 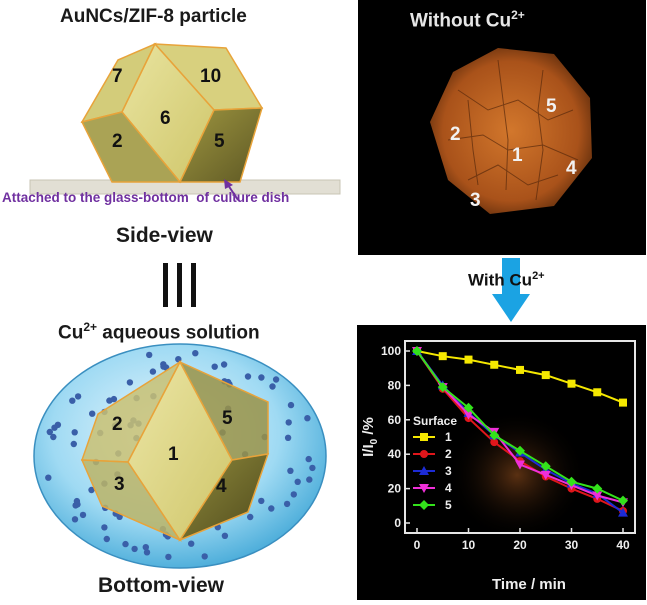 I want to click on crystal-cracks, so click(x=513, y=130).